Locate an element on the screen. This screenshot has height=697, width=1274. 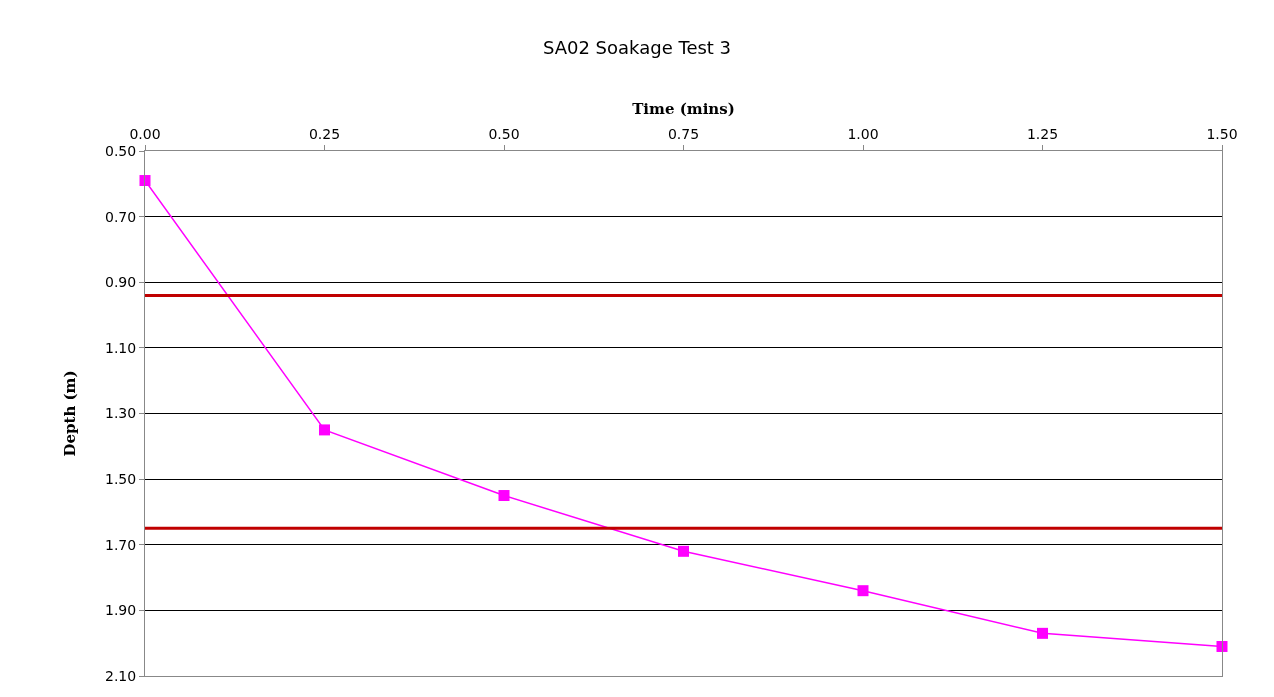
y-tick-label: 1.10 is located at coordinates (121, 347).